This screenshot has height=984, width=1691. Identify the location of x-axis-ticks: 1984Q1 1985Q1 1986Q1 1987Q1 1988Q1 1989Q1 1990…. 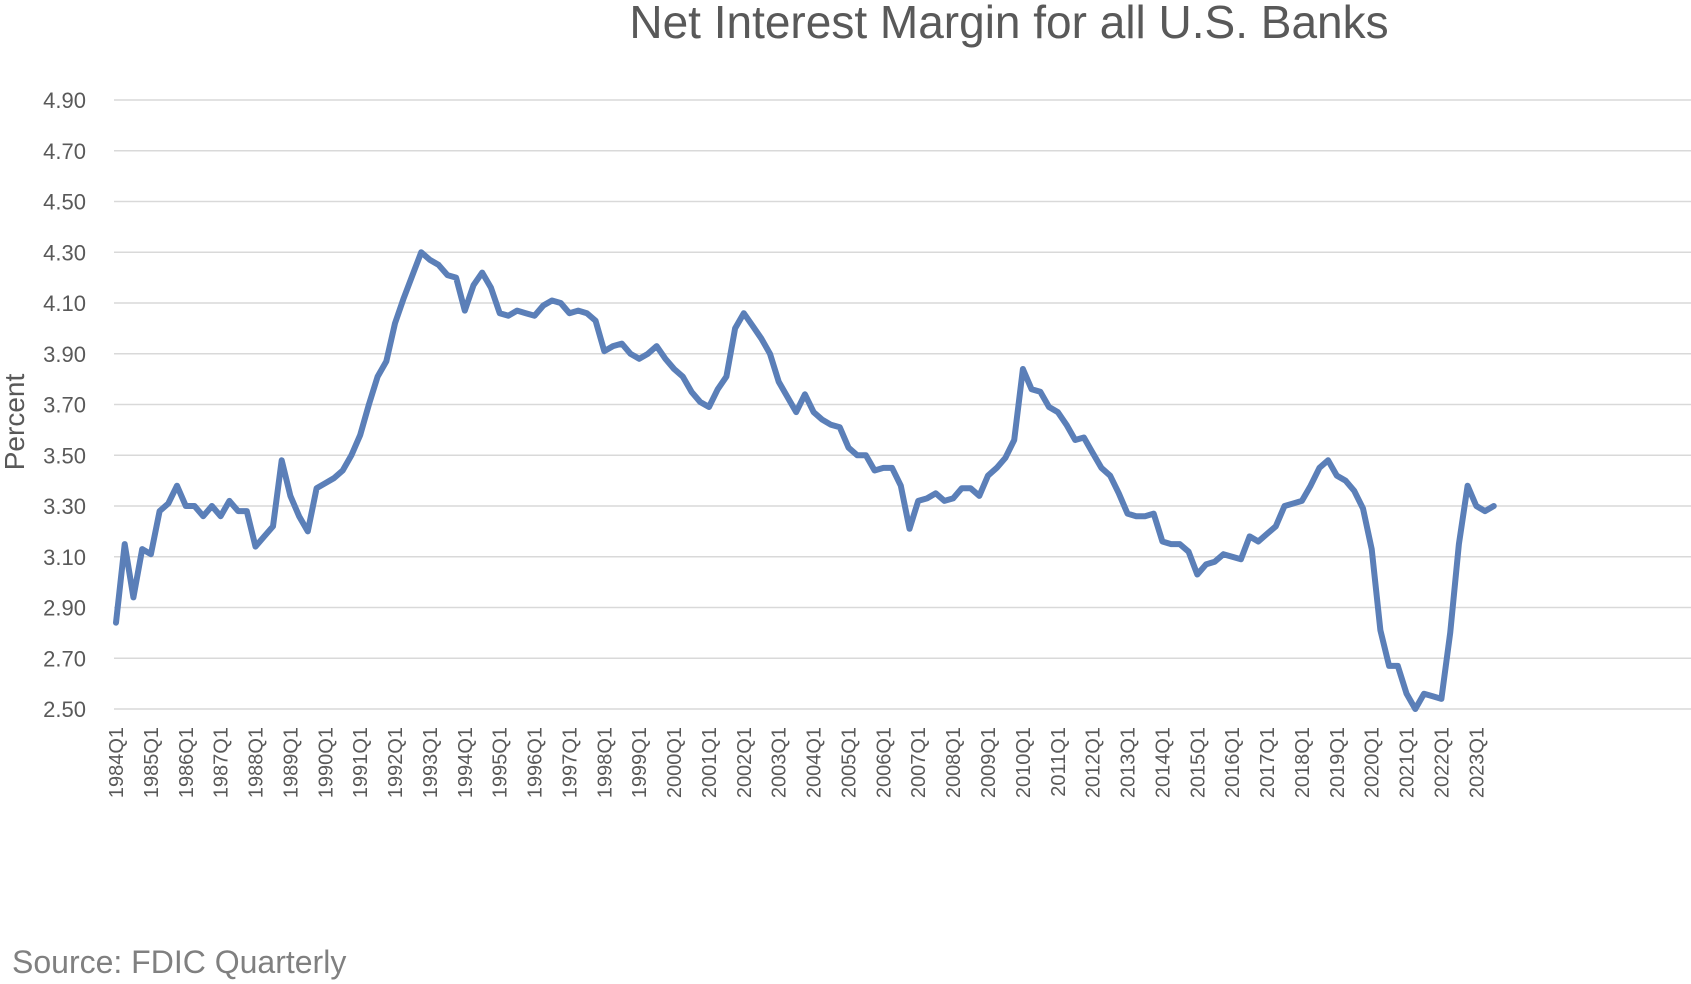
(797, 762).